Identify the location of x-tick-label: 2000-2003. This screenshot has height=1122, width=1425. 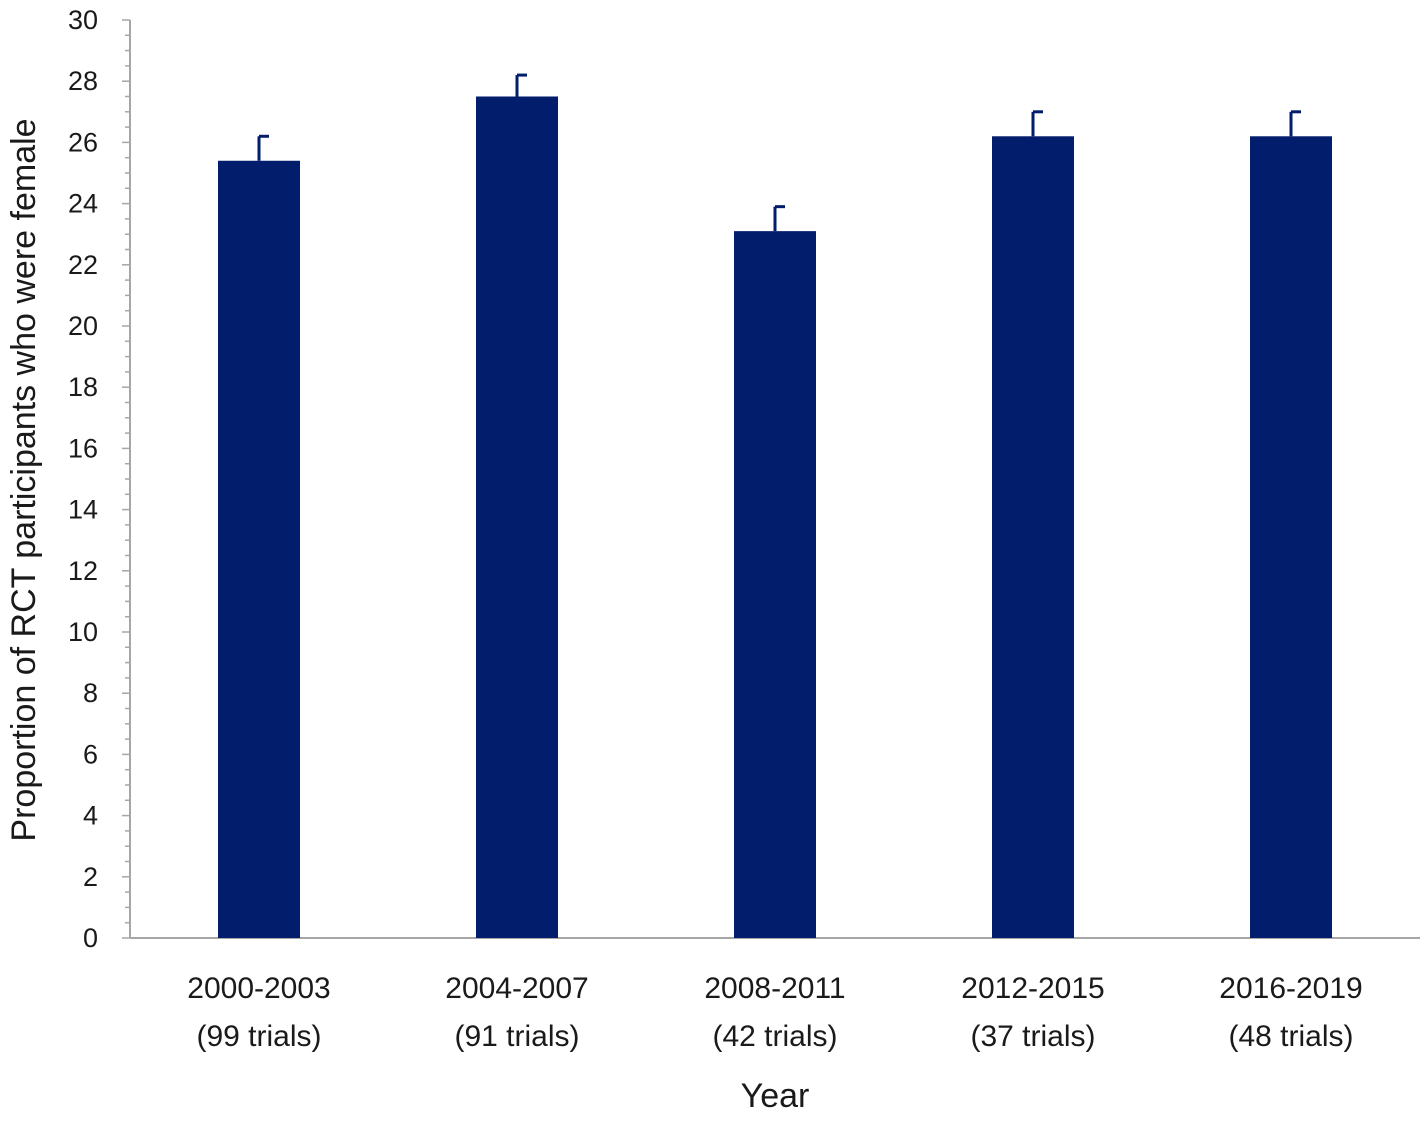
(258, 988).